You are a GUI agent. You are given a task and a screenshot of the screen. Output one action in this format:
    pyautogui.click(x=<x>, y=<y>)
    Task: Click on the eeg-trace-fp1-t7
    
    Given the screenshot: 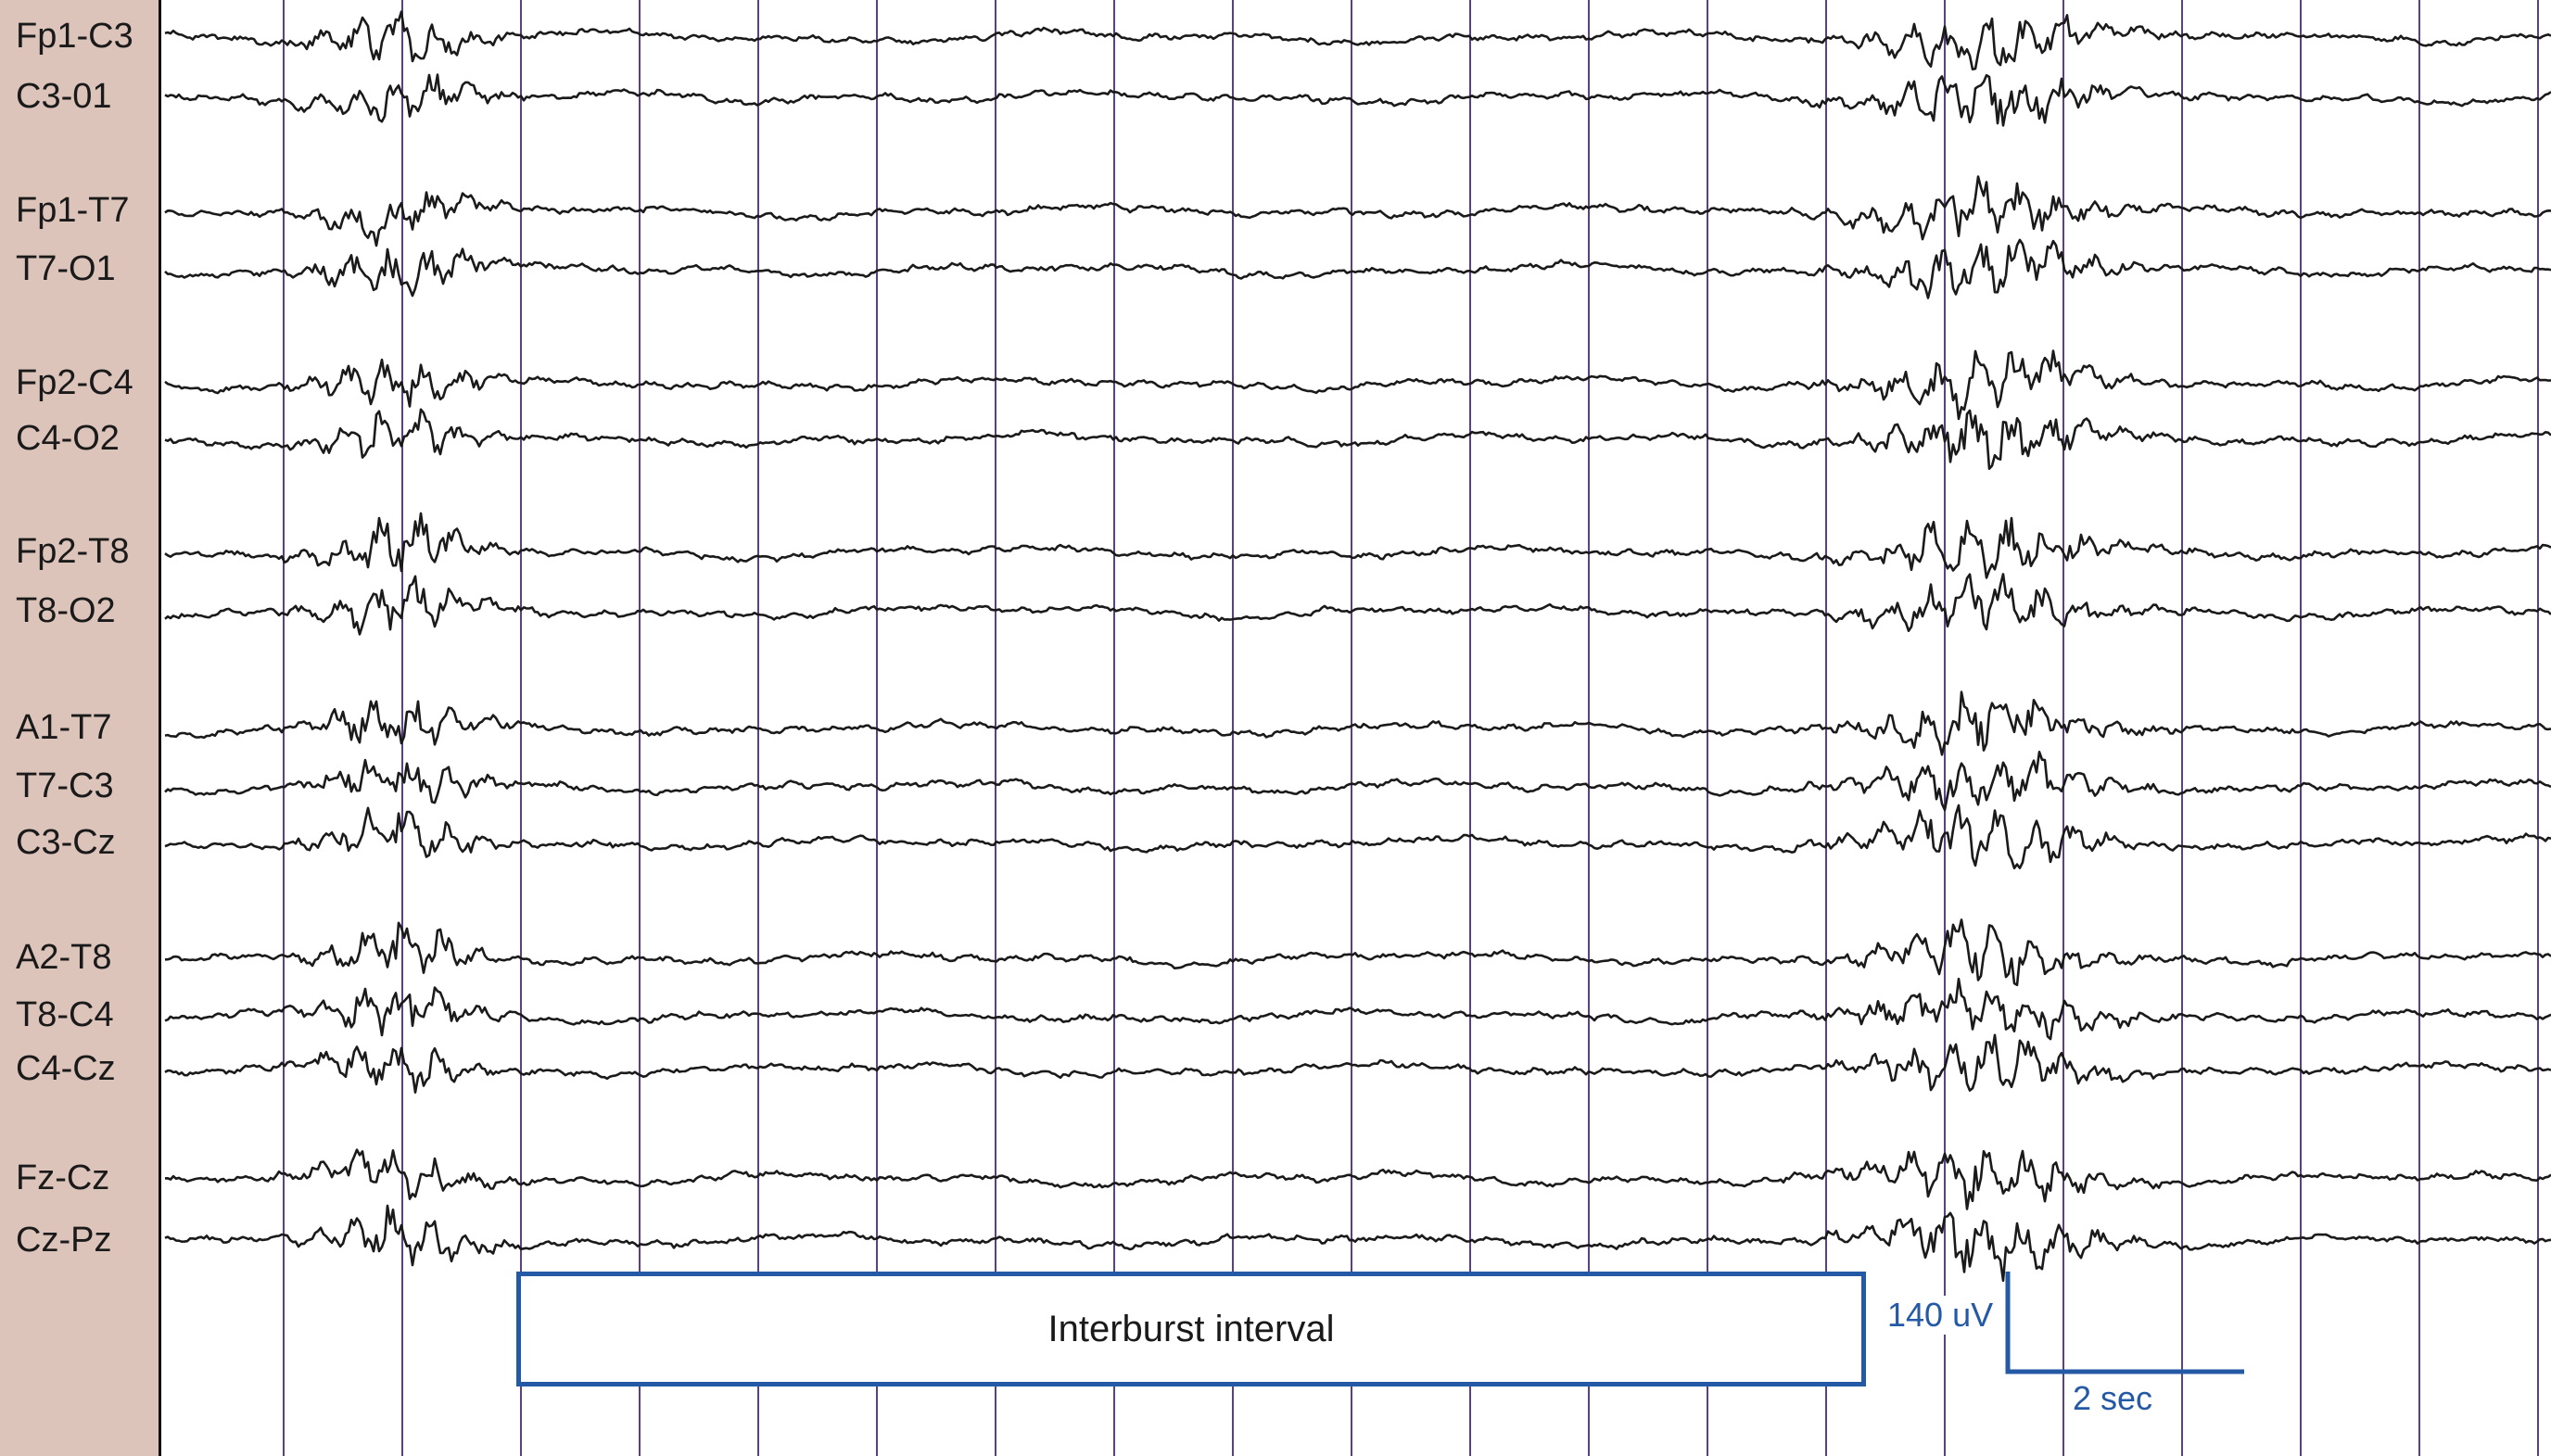 What is the action you would take?
    pyautogui.click(x=1357, y=211)
    